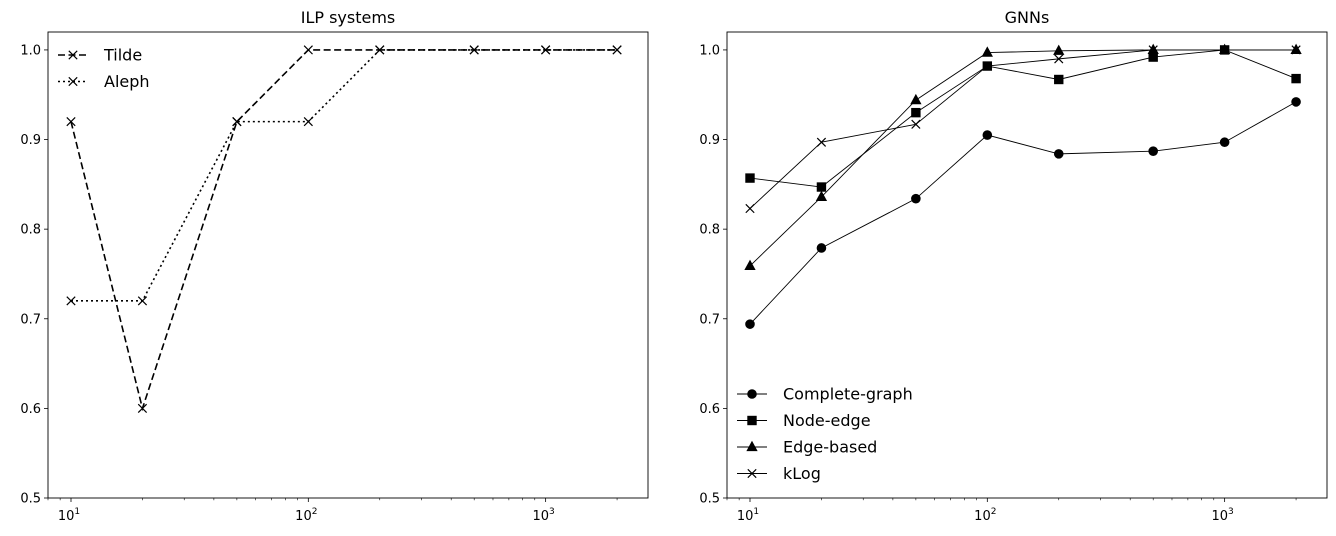 The image size is (1336, 536). What do you see at coordinates (104, 68) in the screenshot?
I see `legend: Tilde Aleph` at bounding box center [104, 68].